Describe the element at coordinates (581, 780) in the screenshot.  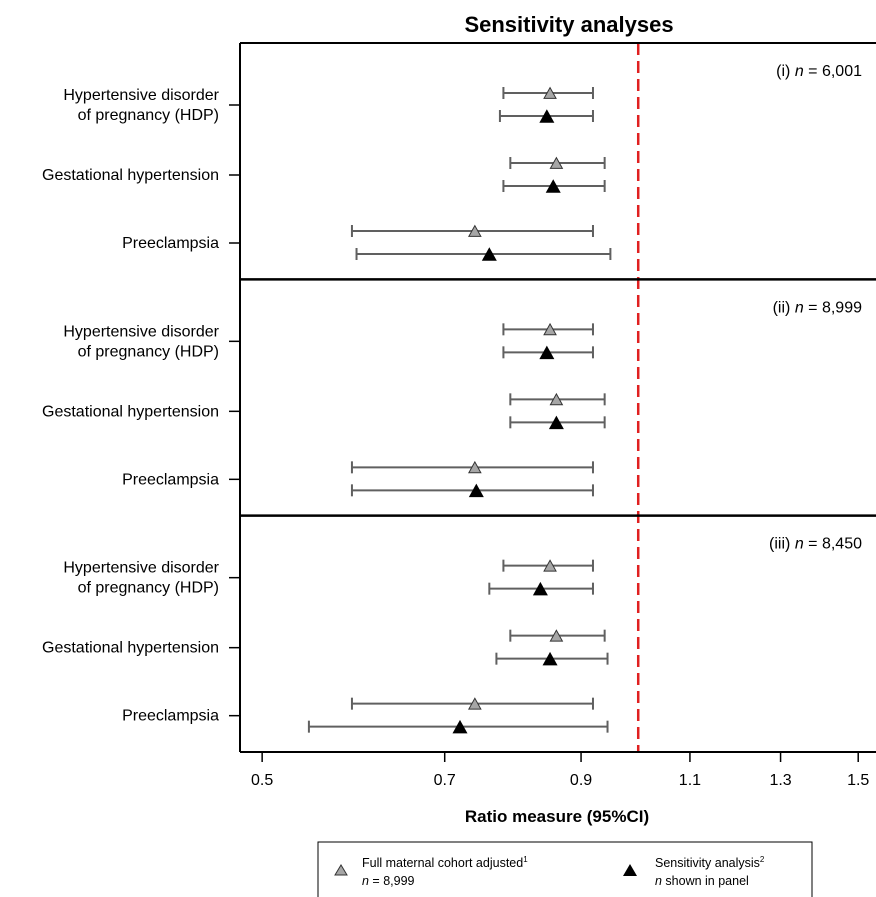
I see `x-tick-label: 0.9` at that location.